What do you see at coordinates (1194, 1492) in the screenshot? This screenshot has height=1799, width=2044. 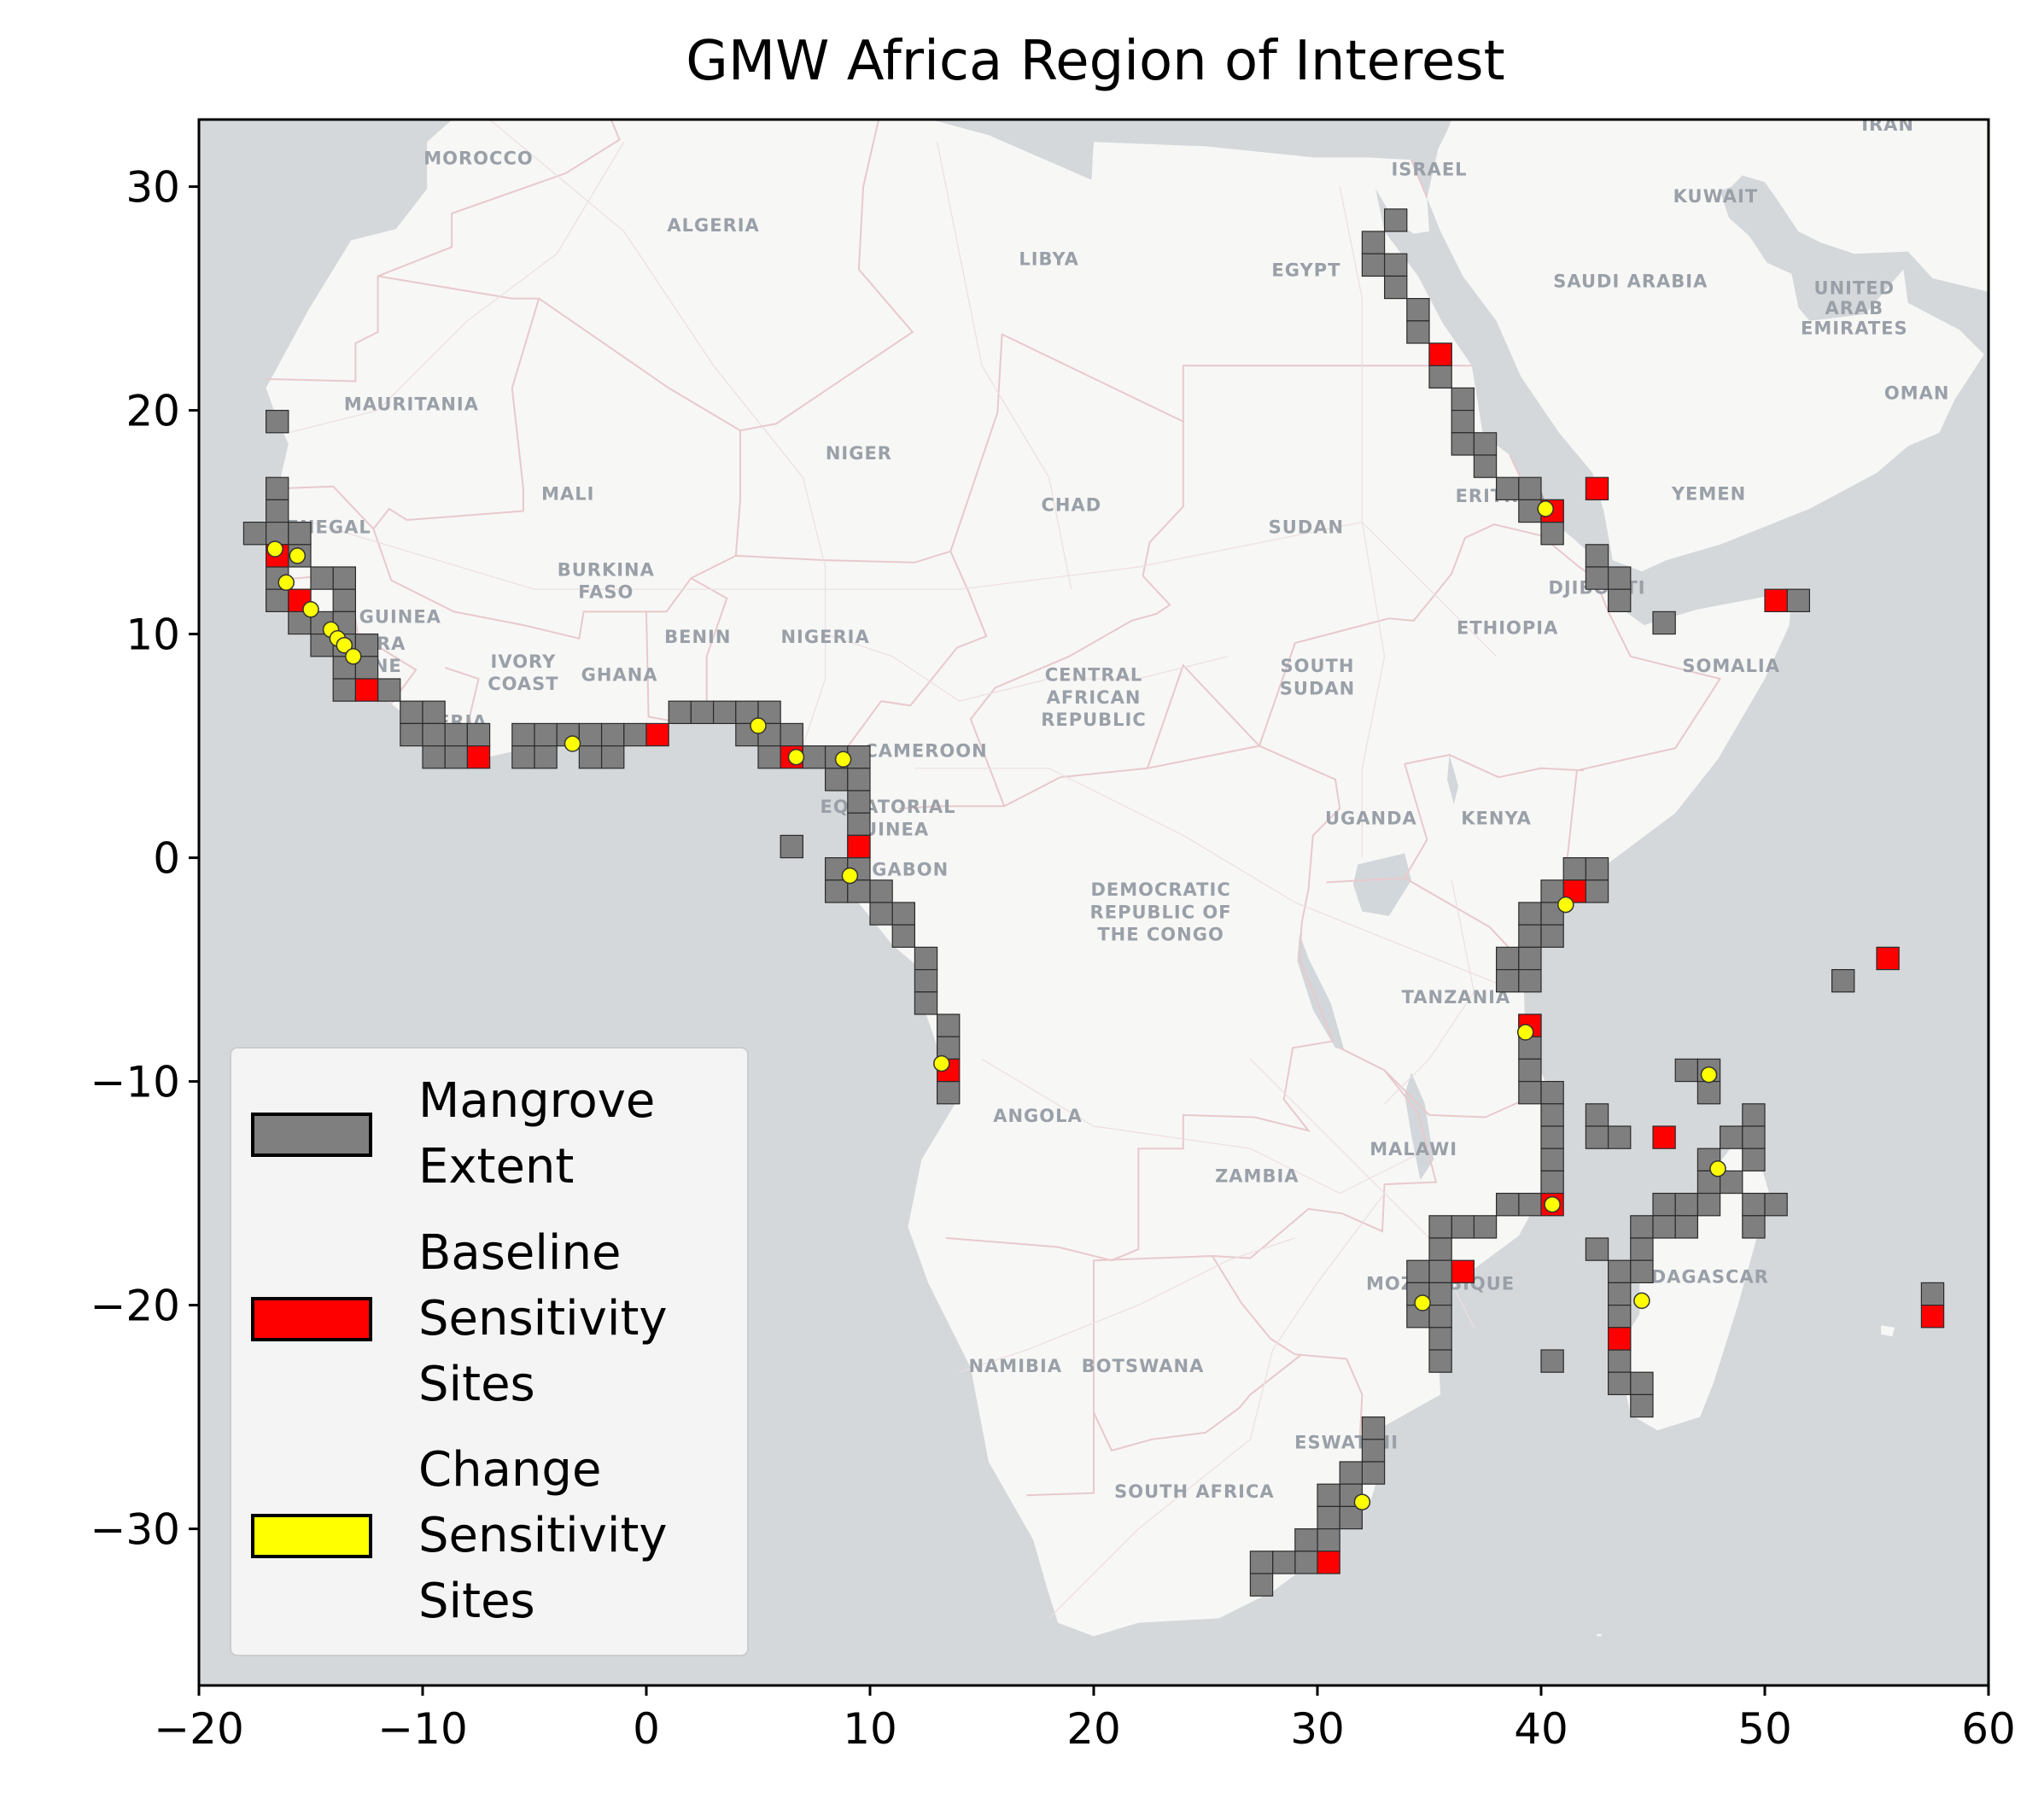 I see `place-label: SOUTH AFRICA` at bounding box center [1194, 1492].